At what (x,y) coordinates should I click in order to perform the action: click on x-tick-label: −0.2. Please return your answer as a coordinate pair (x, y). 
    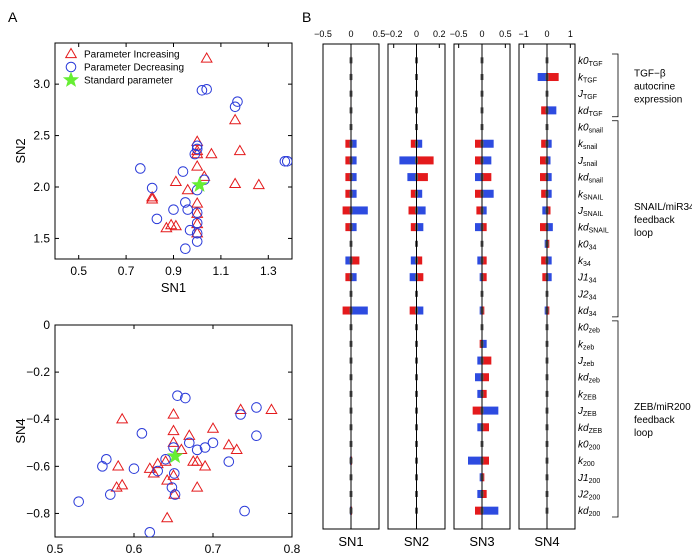
    Looking at the image, I should click on (394, 34).